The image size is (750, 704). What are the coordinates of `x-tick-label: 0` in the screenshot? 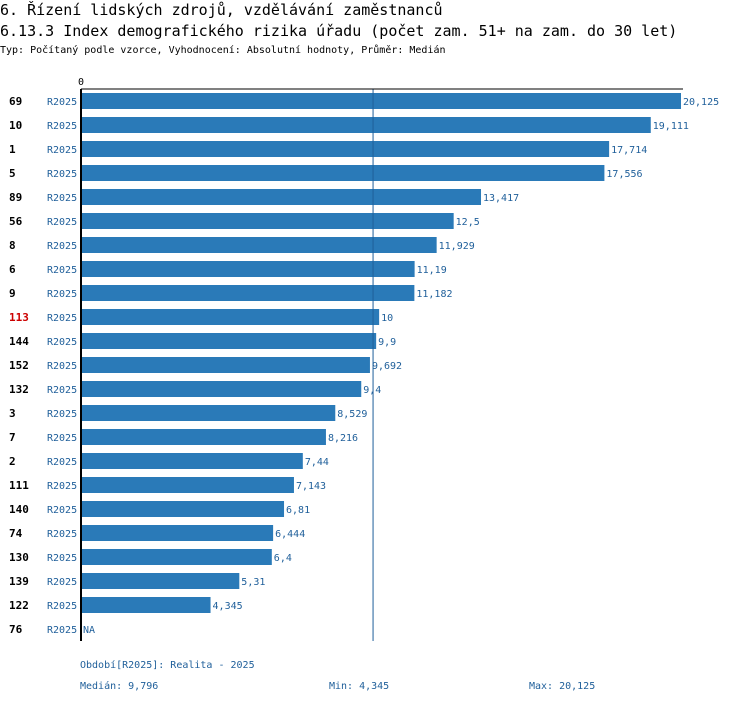 It's located at (81, 82).